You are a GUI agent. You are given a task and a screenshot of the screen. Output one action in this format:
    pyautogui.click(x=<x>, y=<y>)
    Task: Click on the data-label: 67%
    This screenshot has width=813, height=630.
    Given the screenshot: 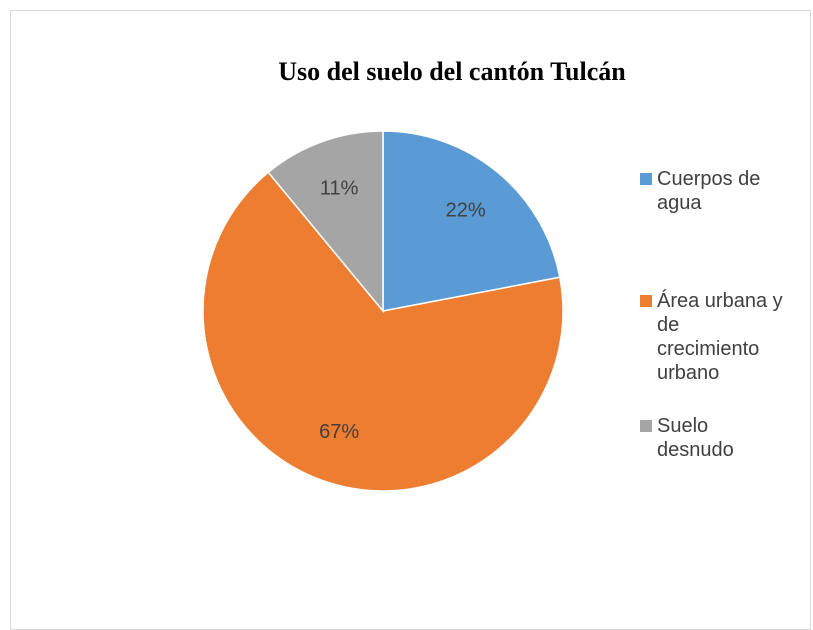 What is the action you would take?
    pyautogui.click(x=339, y=432)
    